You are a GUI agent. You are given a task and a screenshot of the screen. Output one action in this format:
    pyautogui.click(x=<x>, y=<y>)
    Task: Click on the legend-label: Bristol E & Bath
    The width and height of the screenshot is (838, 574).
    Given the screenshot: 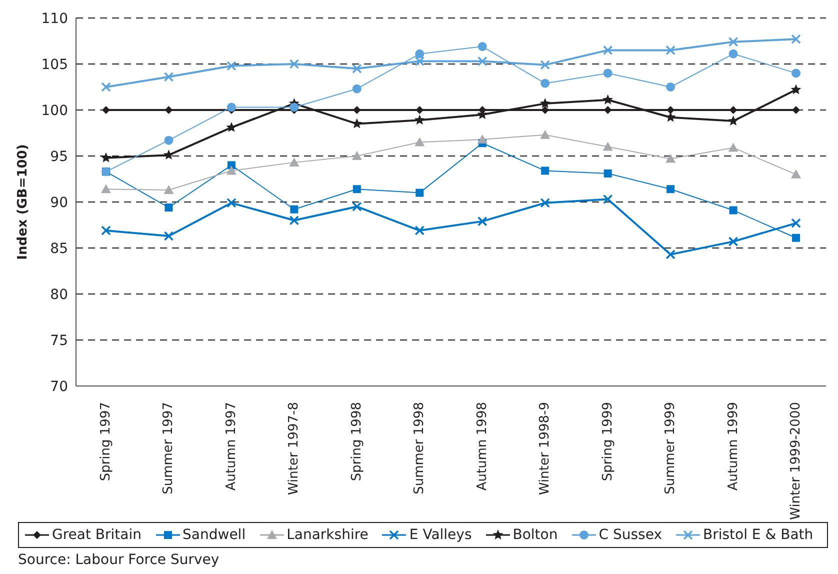 What is the action you would take?
    pyautogui.click(x=758, y=535)
    